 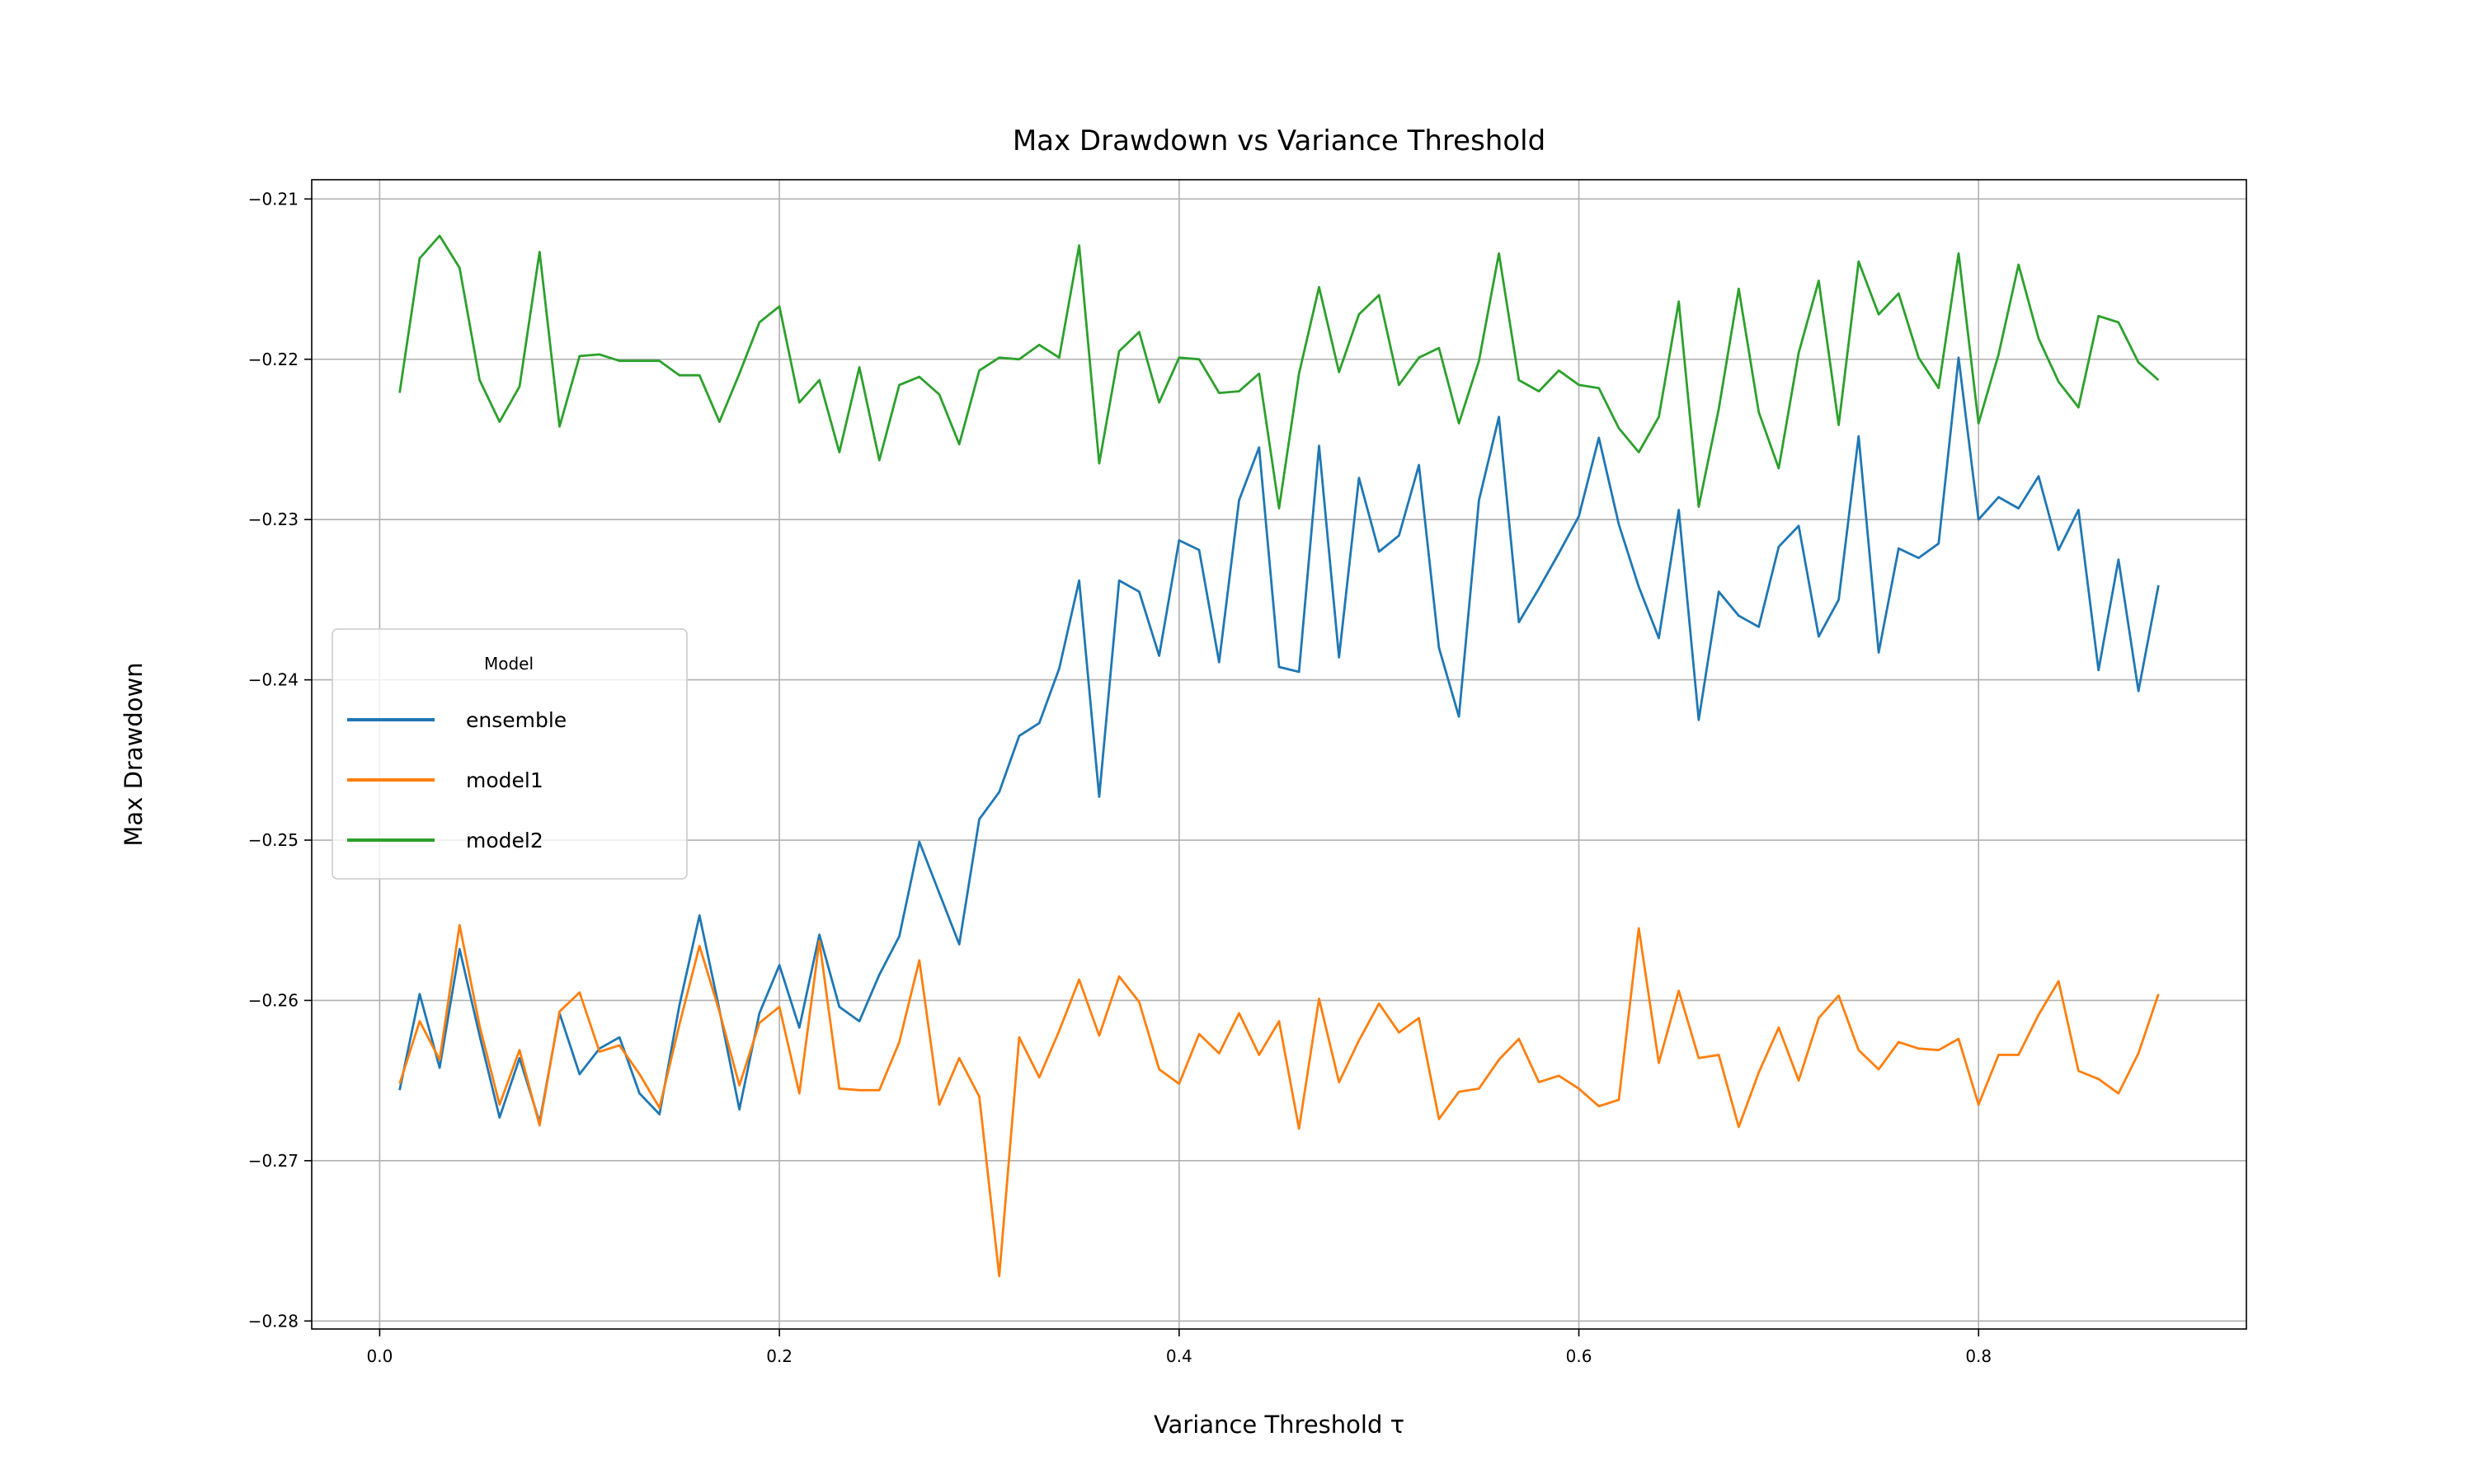 I want to click on y-tick-label: −0.24, so click(x=273, y=680).